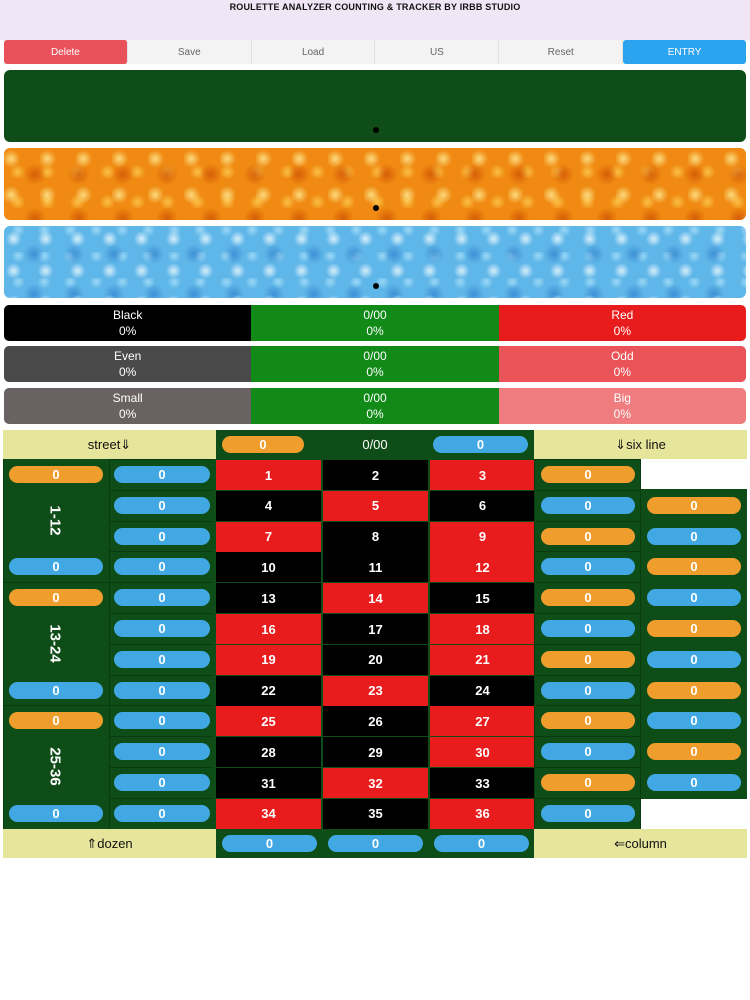 This screenshot has width=750, height=1000. I want to click on number-cell-31: 31, so click(268, 783).